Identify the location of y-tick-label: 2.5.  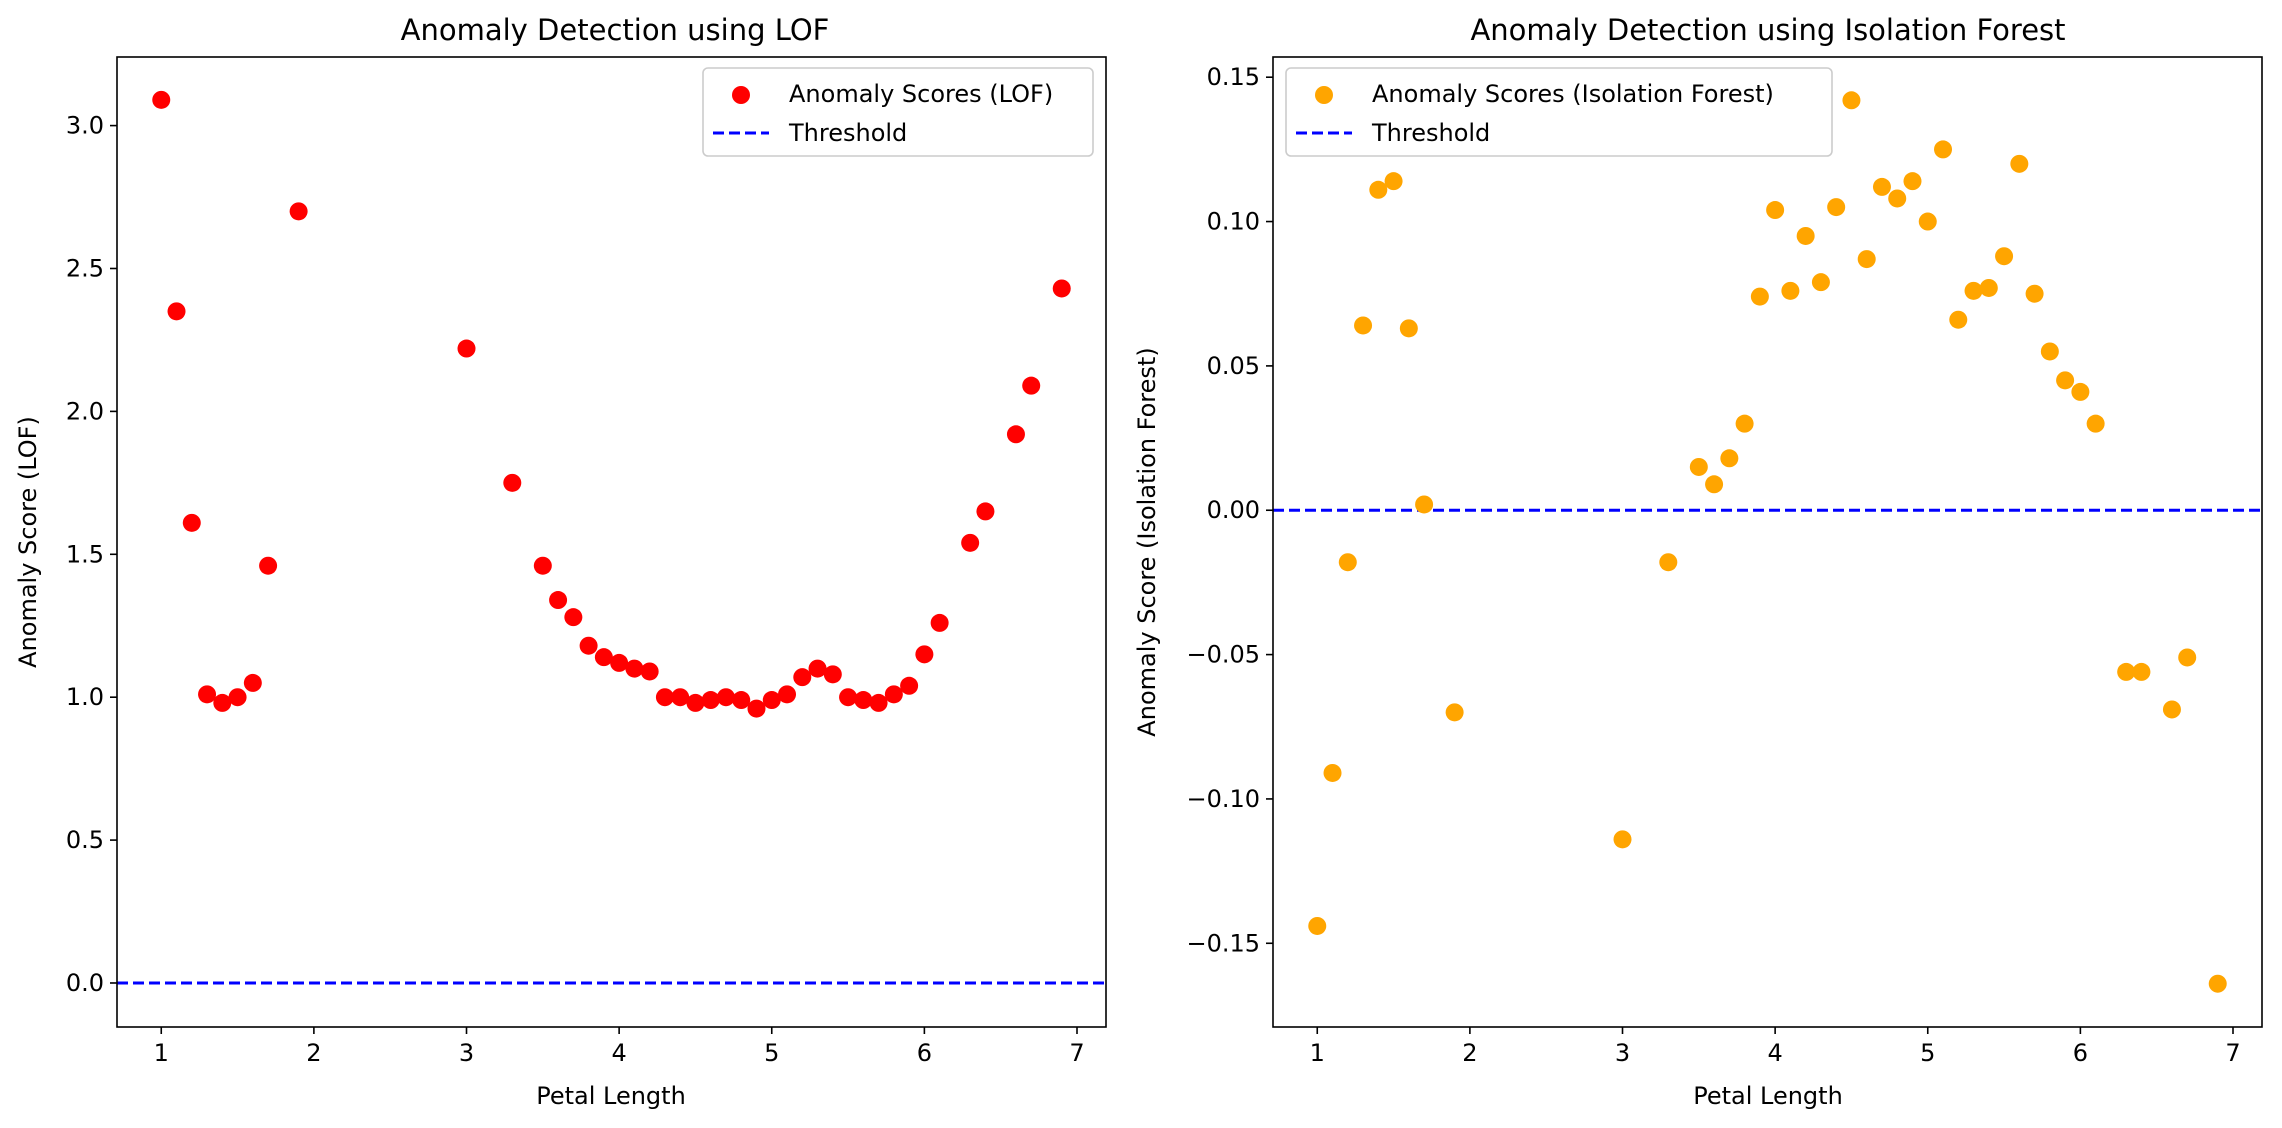
(85, 268).